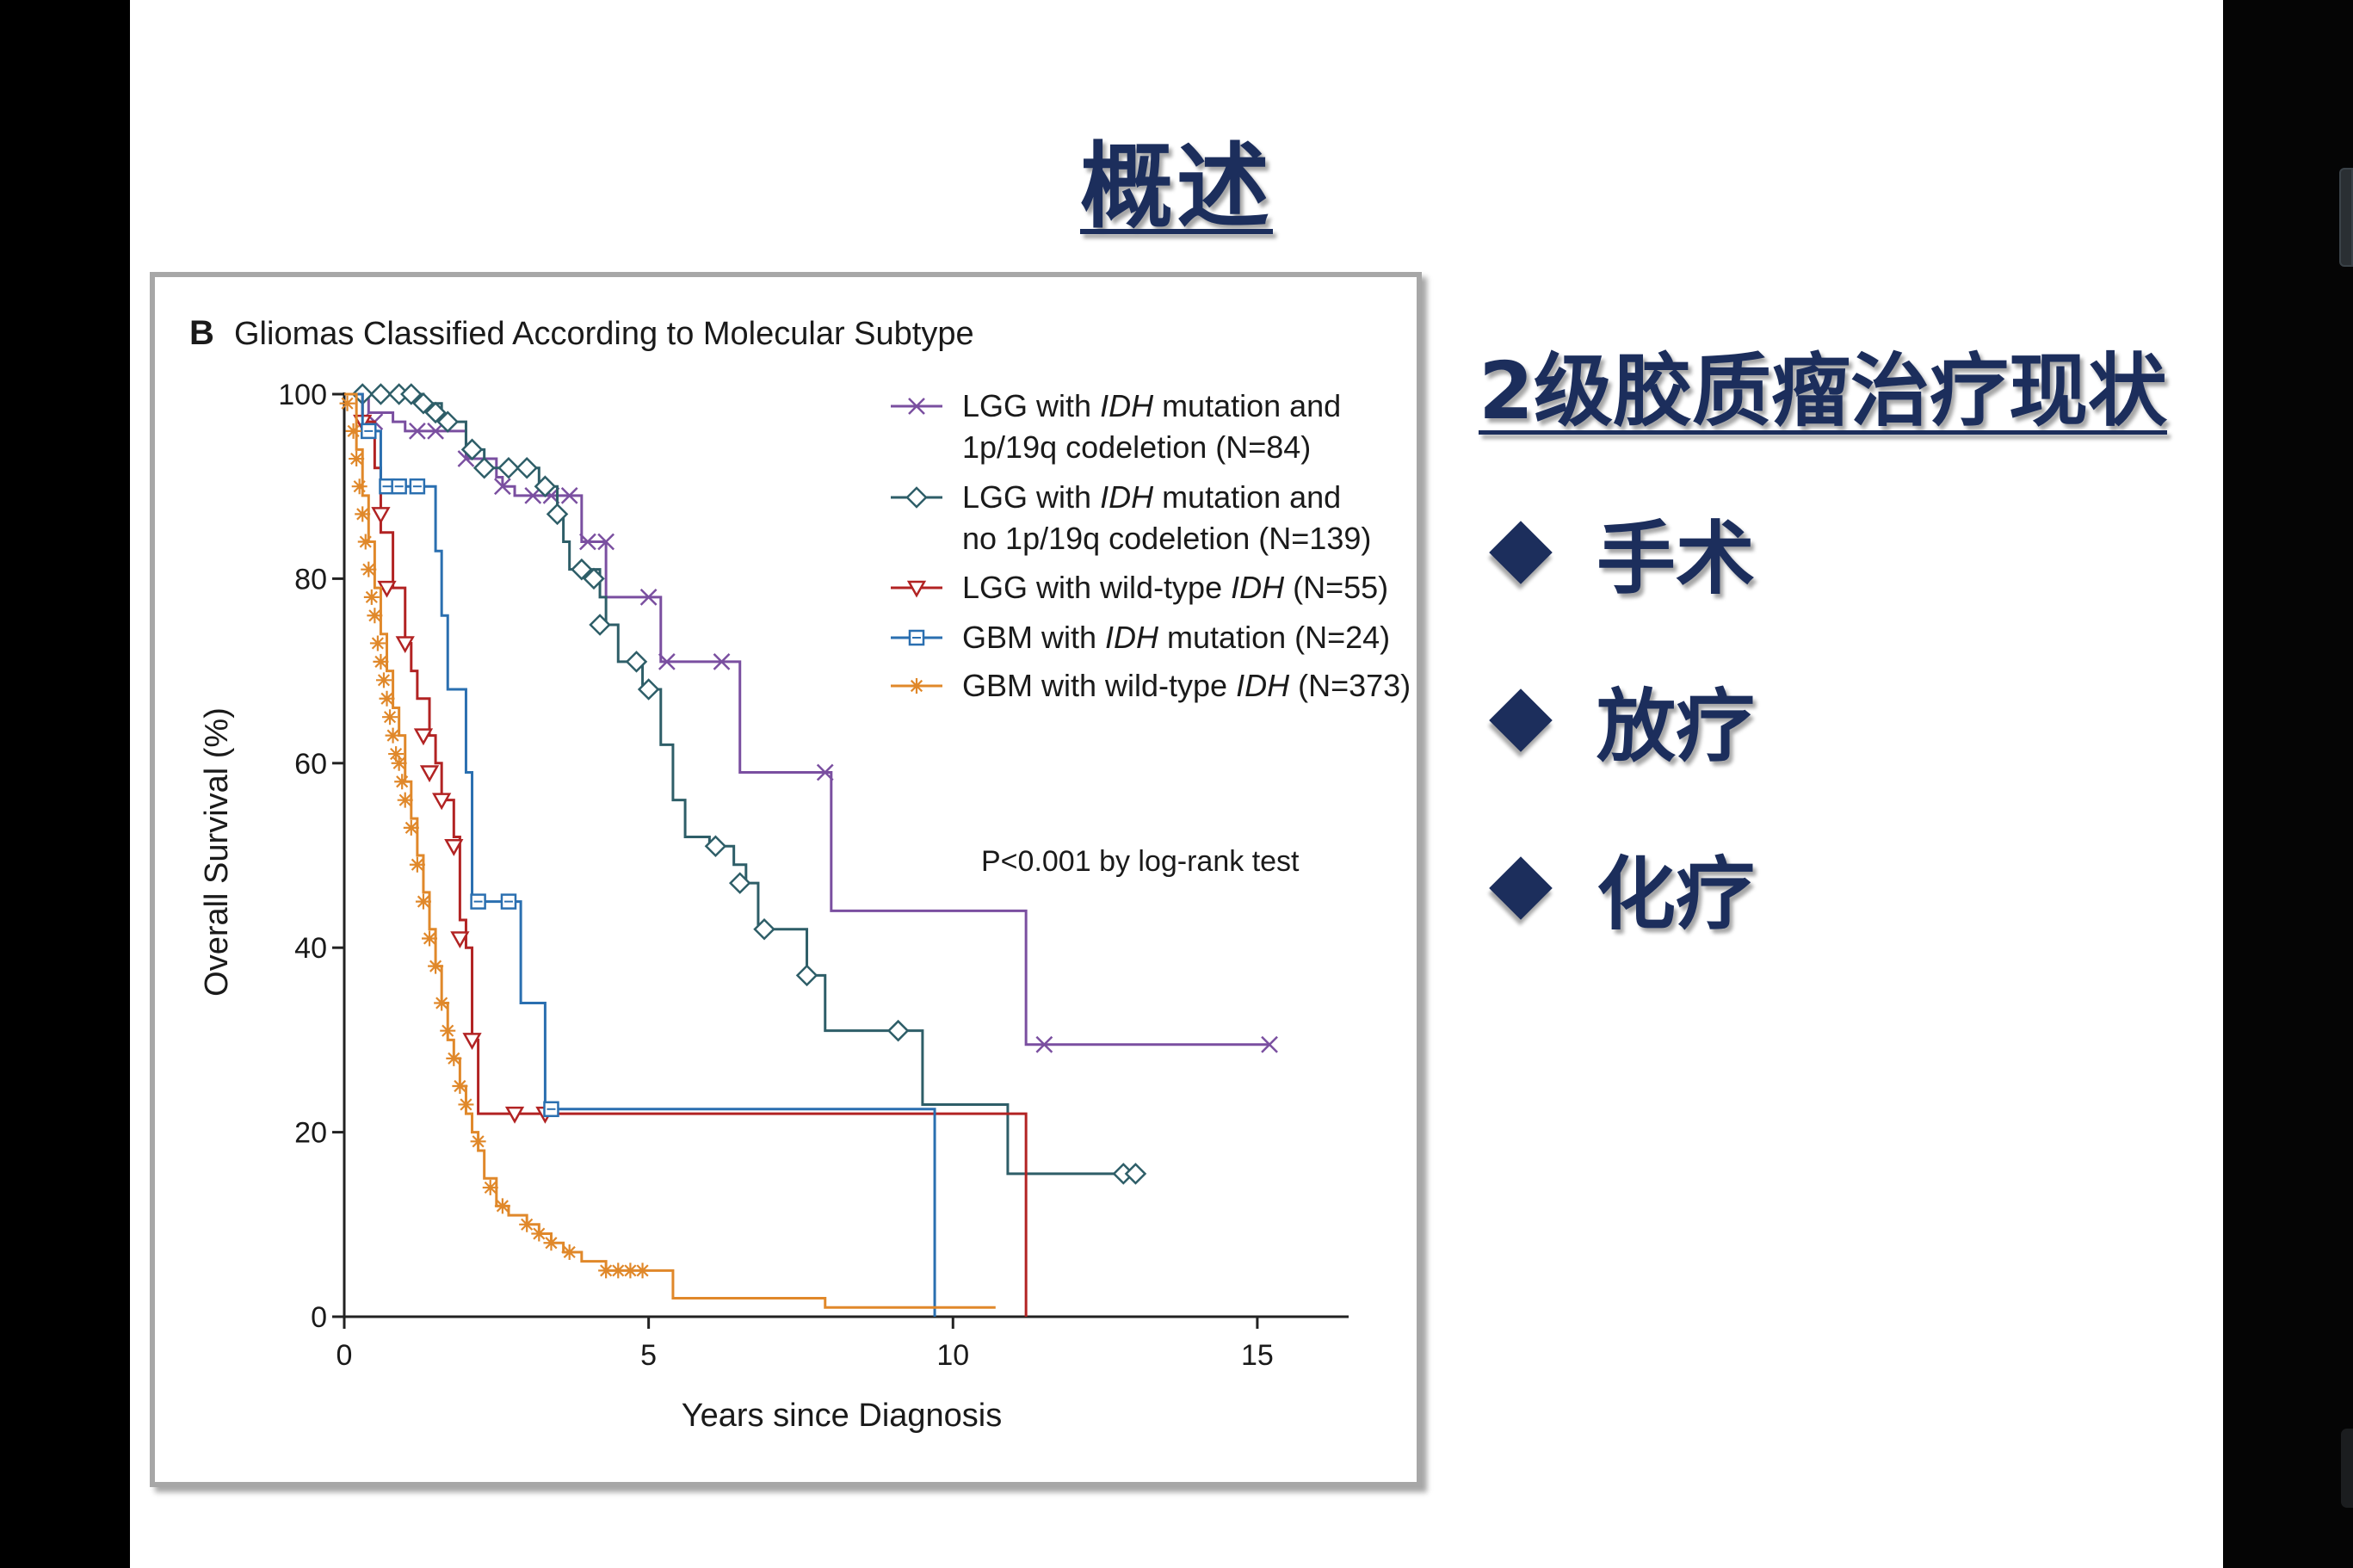 The width and height of the screenshot is (2353, 1568). I want to click on legend-label-part: mutation and, so click(1247, 497).